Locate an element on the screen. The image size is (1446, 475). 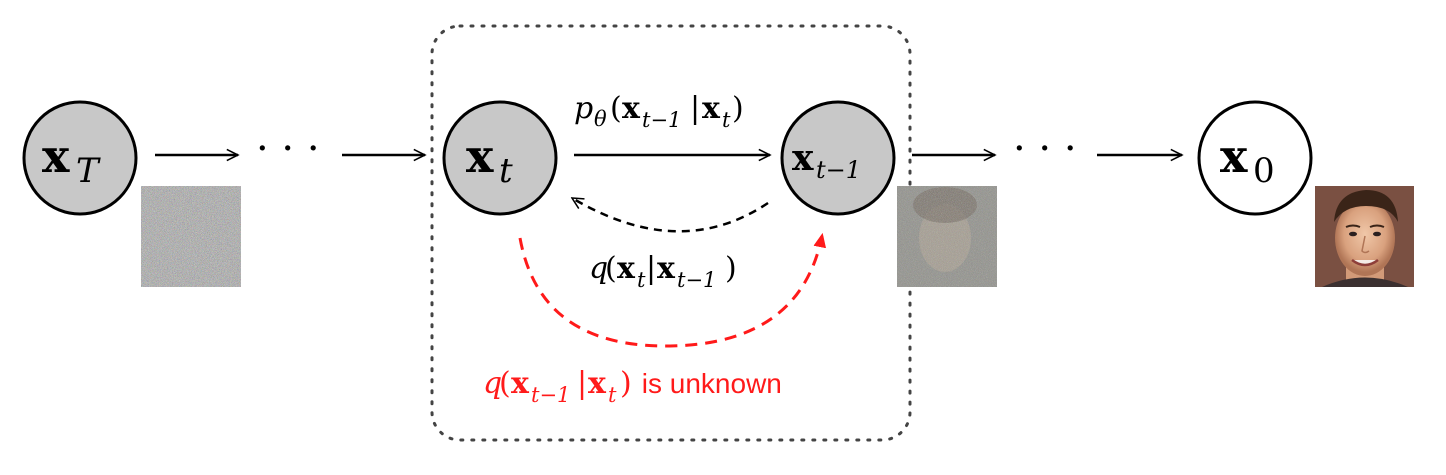
node-x-t-minus-1-base: x is located at coordinates (803, 158).